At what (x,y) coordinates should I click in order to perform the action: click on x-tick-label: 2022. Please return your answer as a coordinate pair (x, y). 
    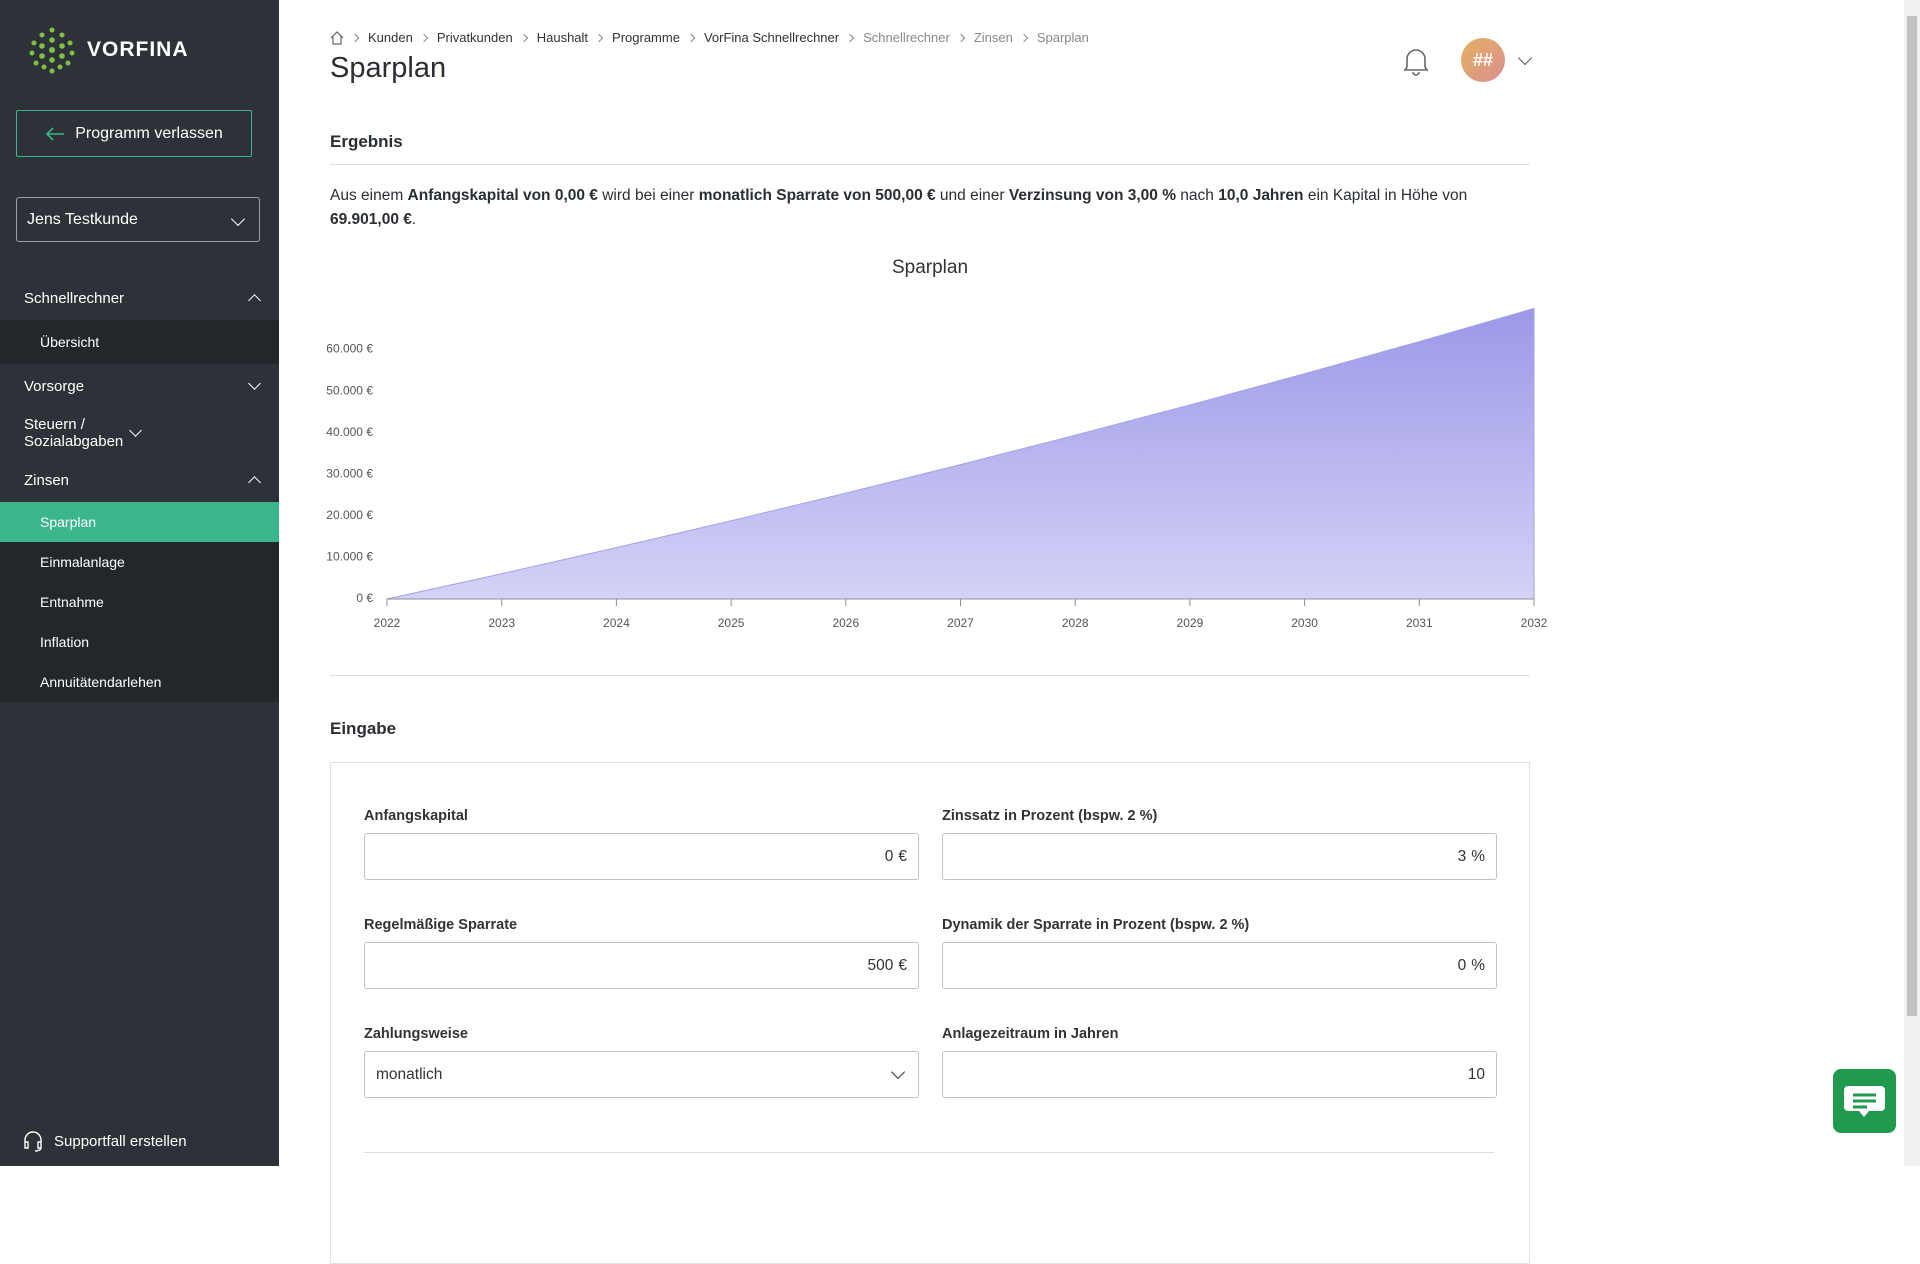
    Looking at the image, I should click on (387, 623).